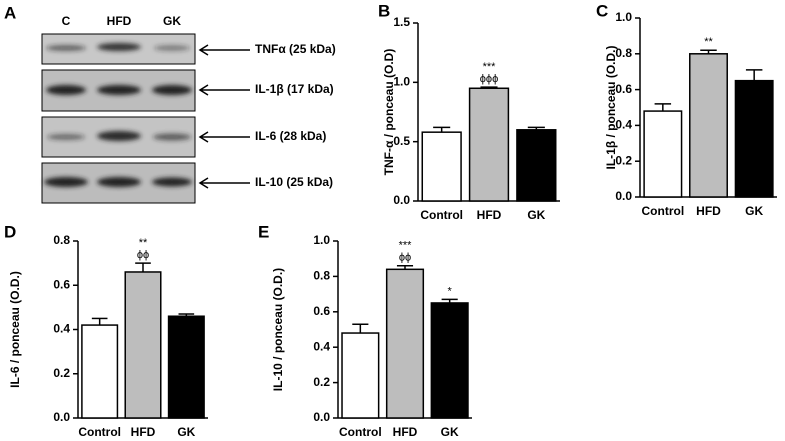 The height and width of the screenshot is (441, 785). Describe the element at coordinates (66, 21) in the screenshot. I see `lane-label: C` at that location.